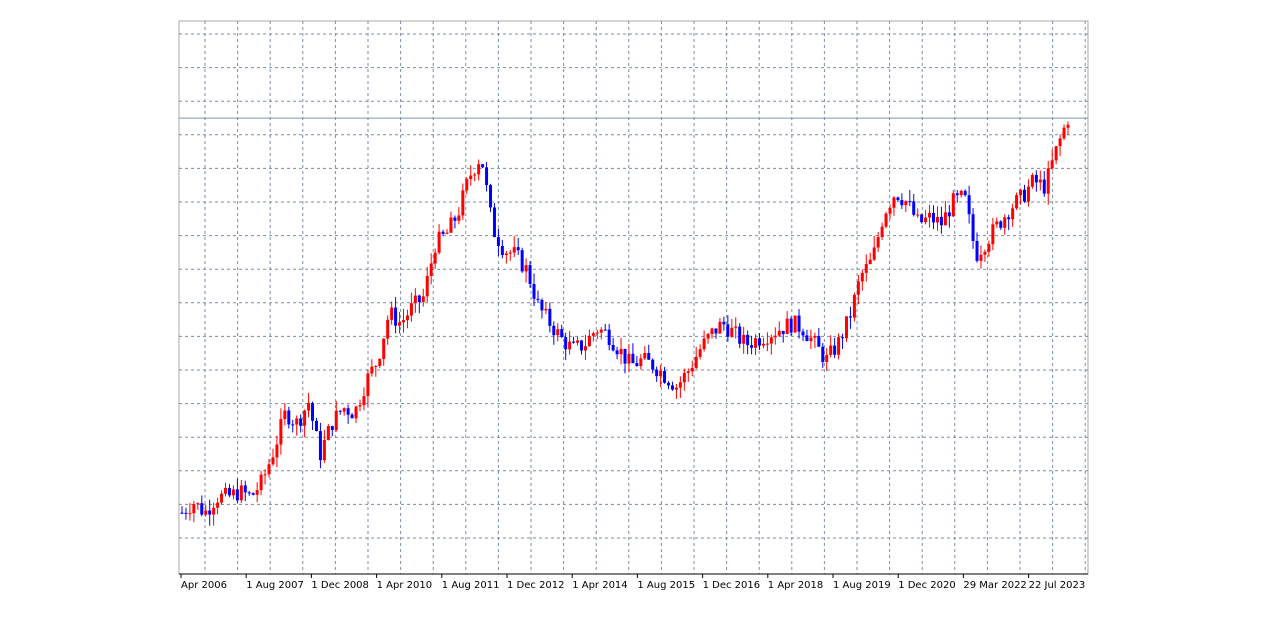 The width and height of the screenshot is (1266, 620). Describe the element at coordinates (795, 585) in the screenshot. I see `x-tick-label: 1 Apr 2018` at that location.